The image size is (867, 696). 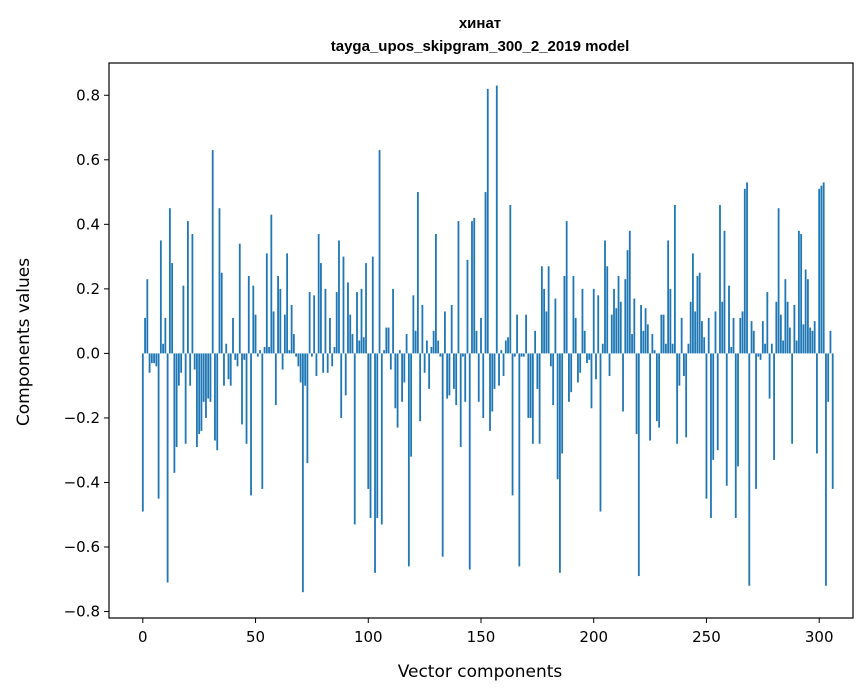 What do you see at coordinates (82, 612) in the screenshot?
I see `y-tick-label: −0.8` at bounding box center [82, 612].